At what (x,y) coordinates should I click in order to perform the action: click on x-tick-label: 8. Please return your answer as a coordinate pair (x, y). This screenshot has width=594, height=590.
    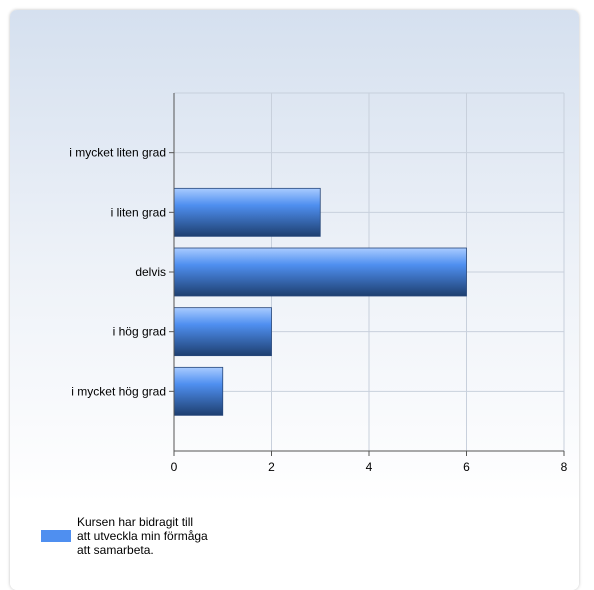
    Looking at the image, I should click on (564, 467).